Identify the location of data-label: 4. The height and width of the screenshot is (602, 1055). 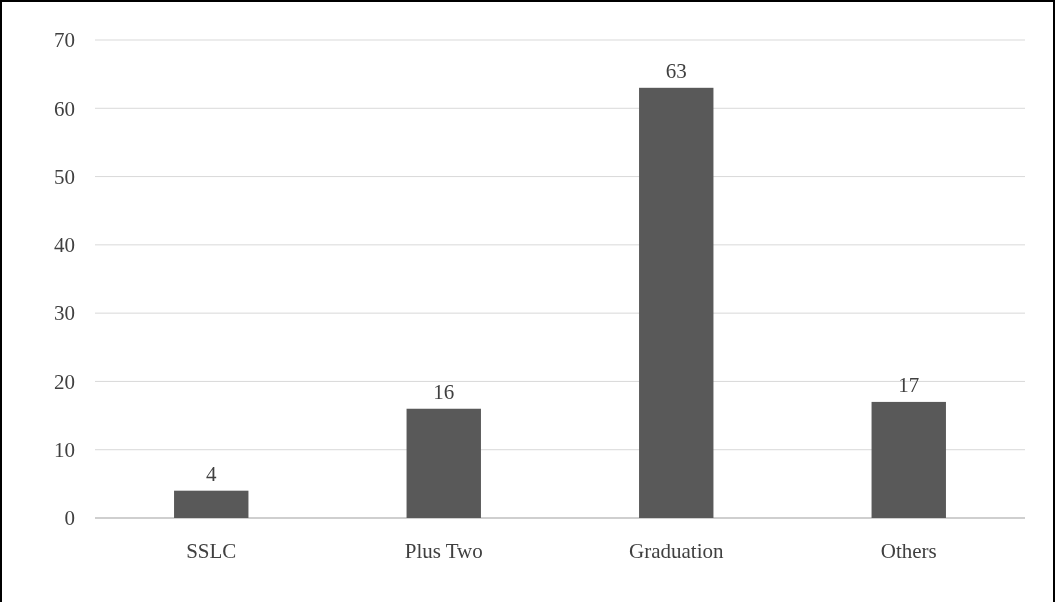
(211, 473).